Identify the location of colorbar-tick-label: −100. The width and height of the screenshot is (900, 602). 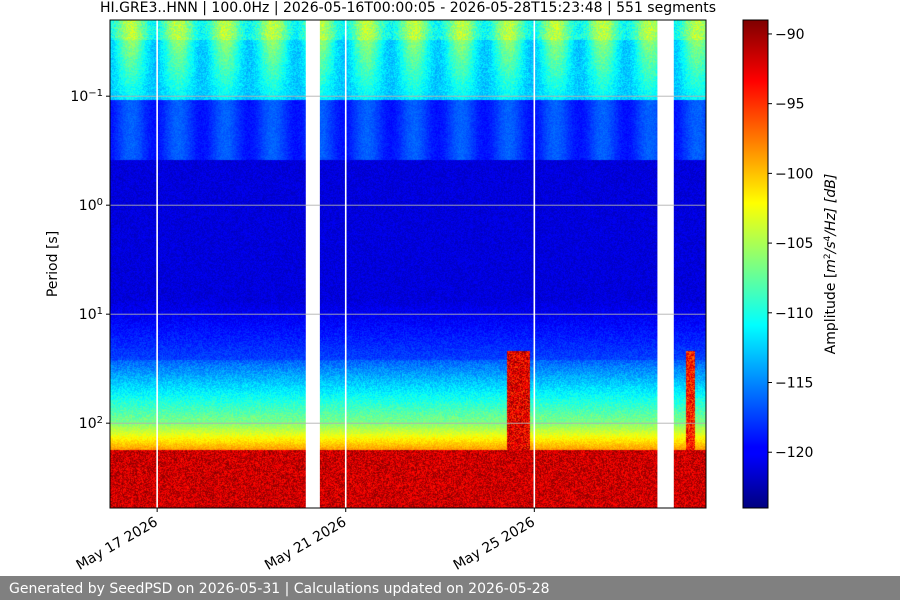
(794, 174).